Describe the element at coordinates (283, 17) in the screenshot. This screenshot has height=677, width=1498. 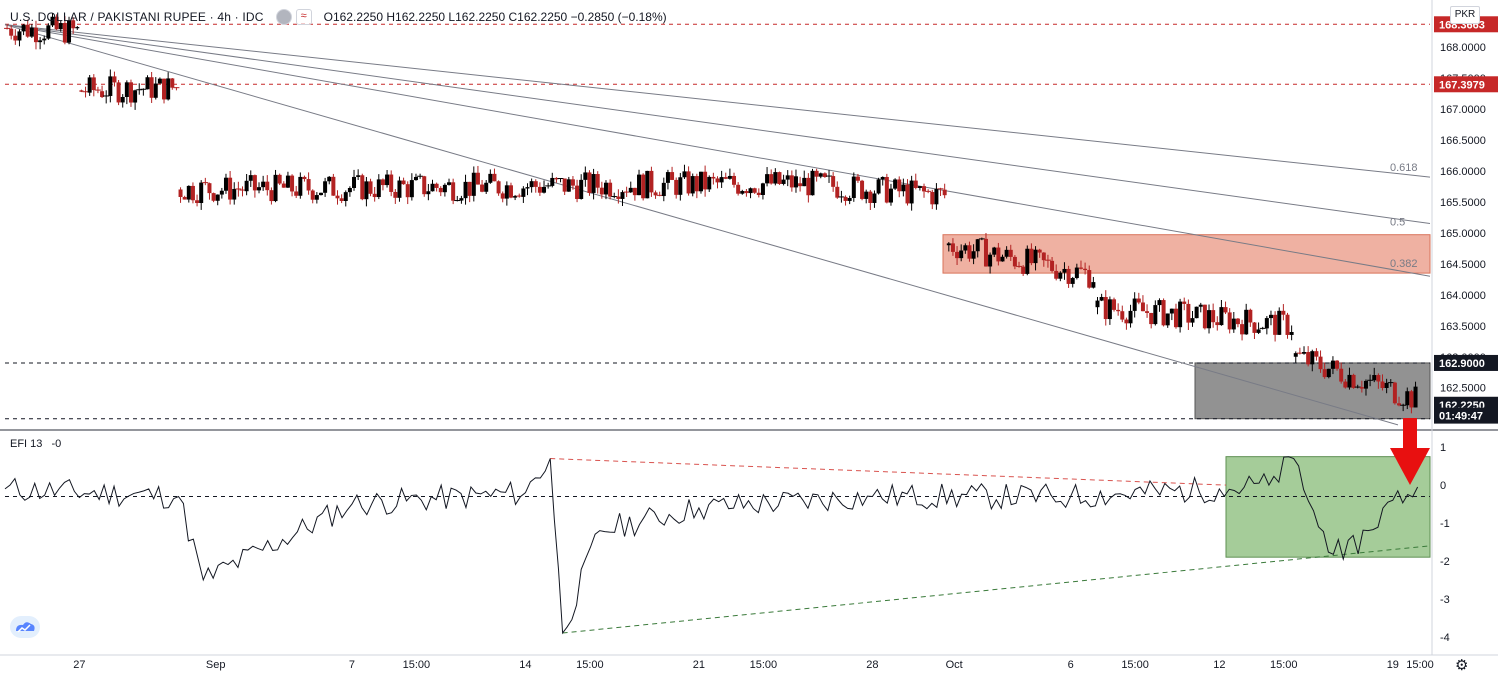
I see `visibility-toggle-icon` at that location.